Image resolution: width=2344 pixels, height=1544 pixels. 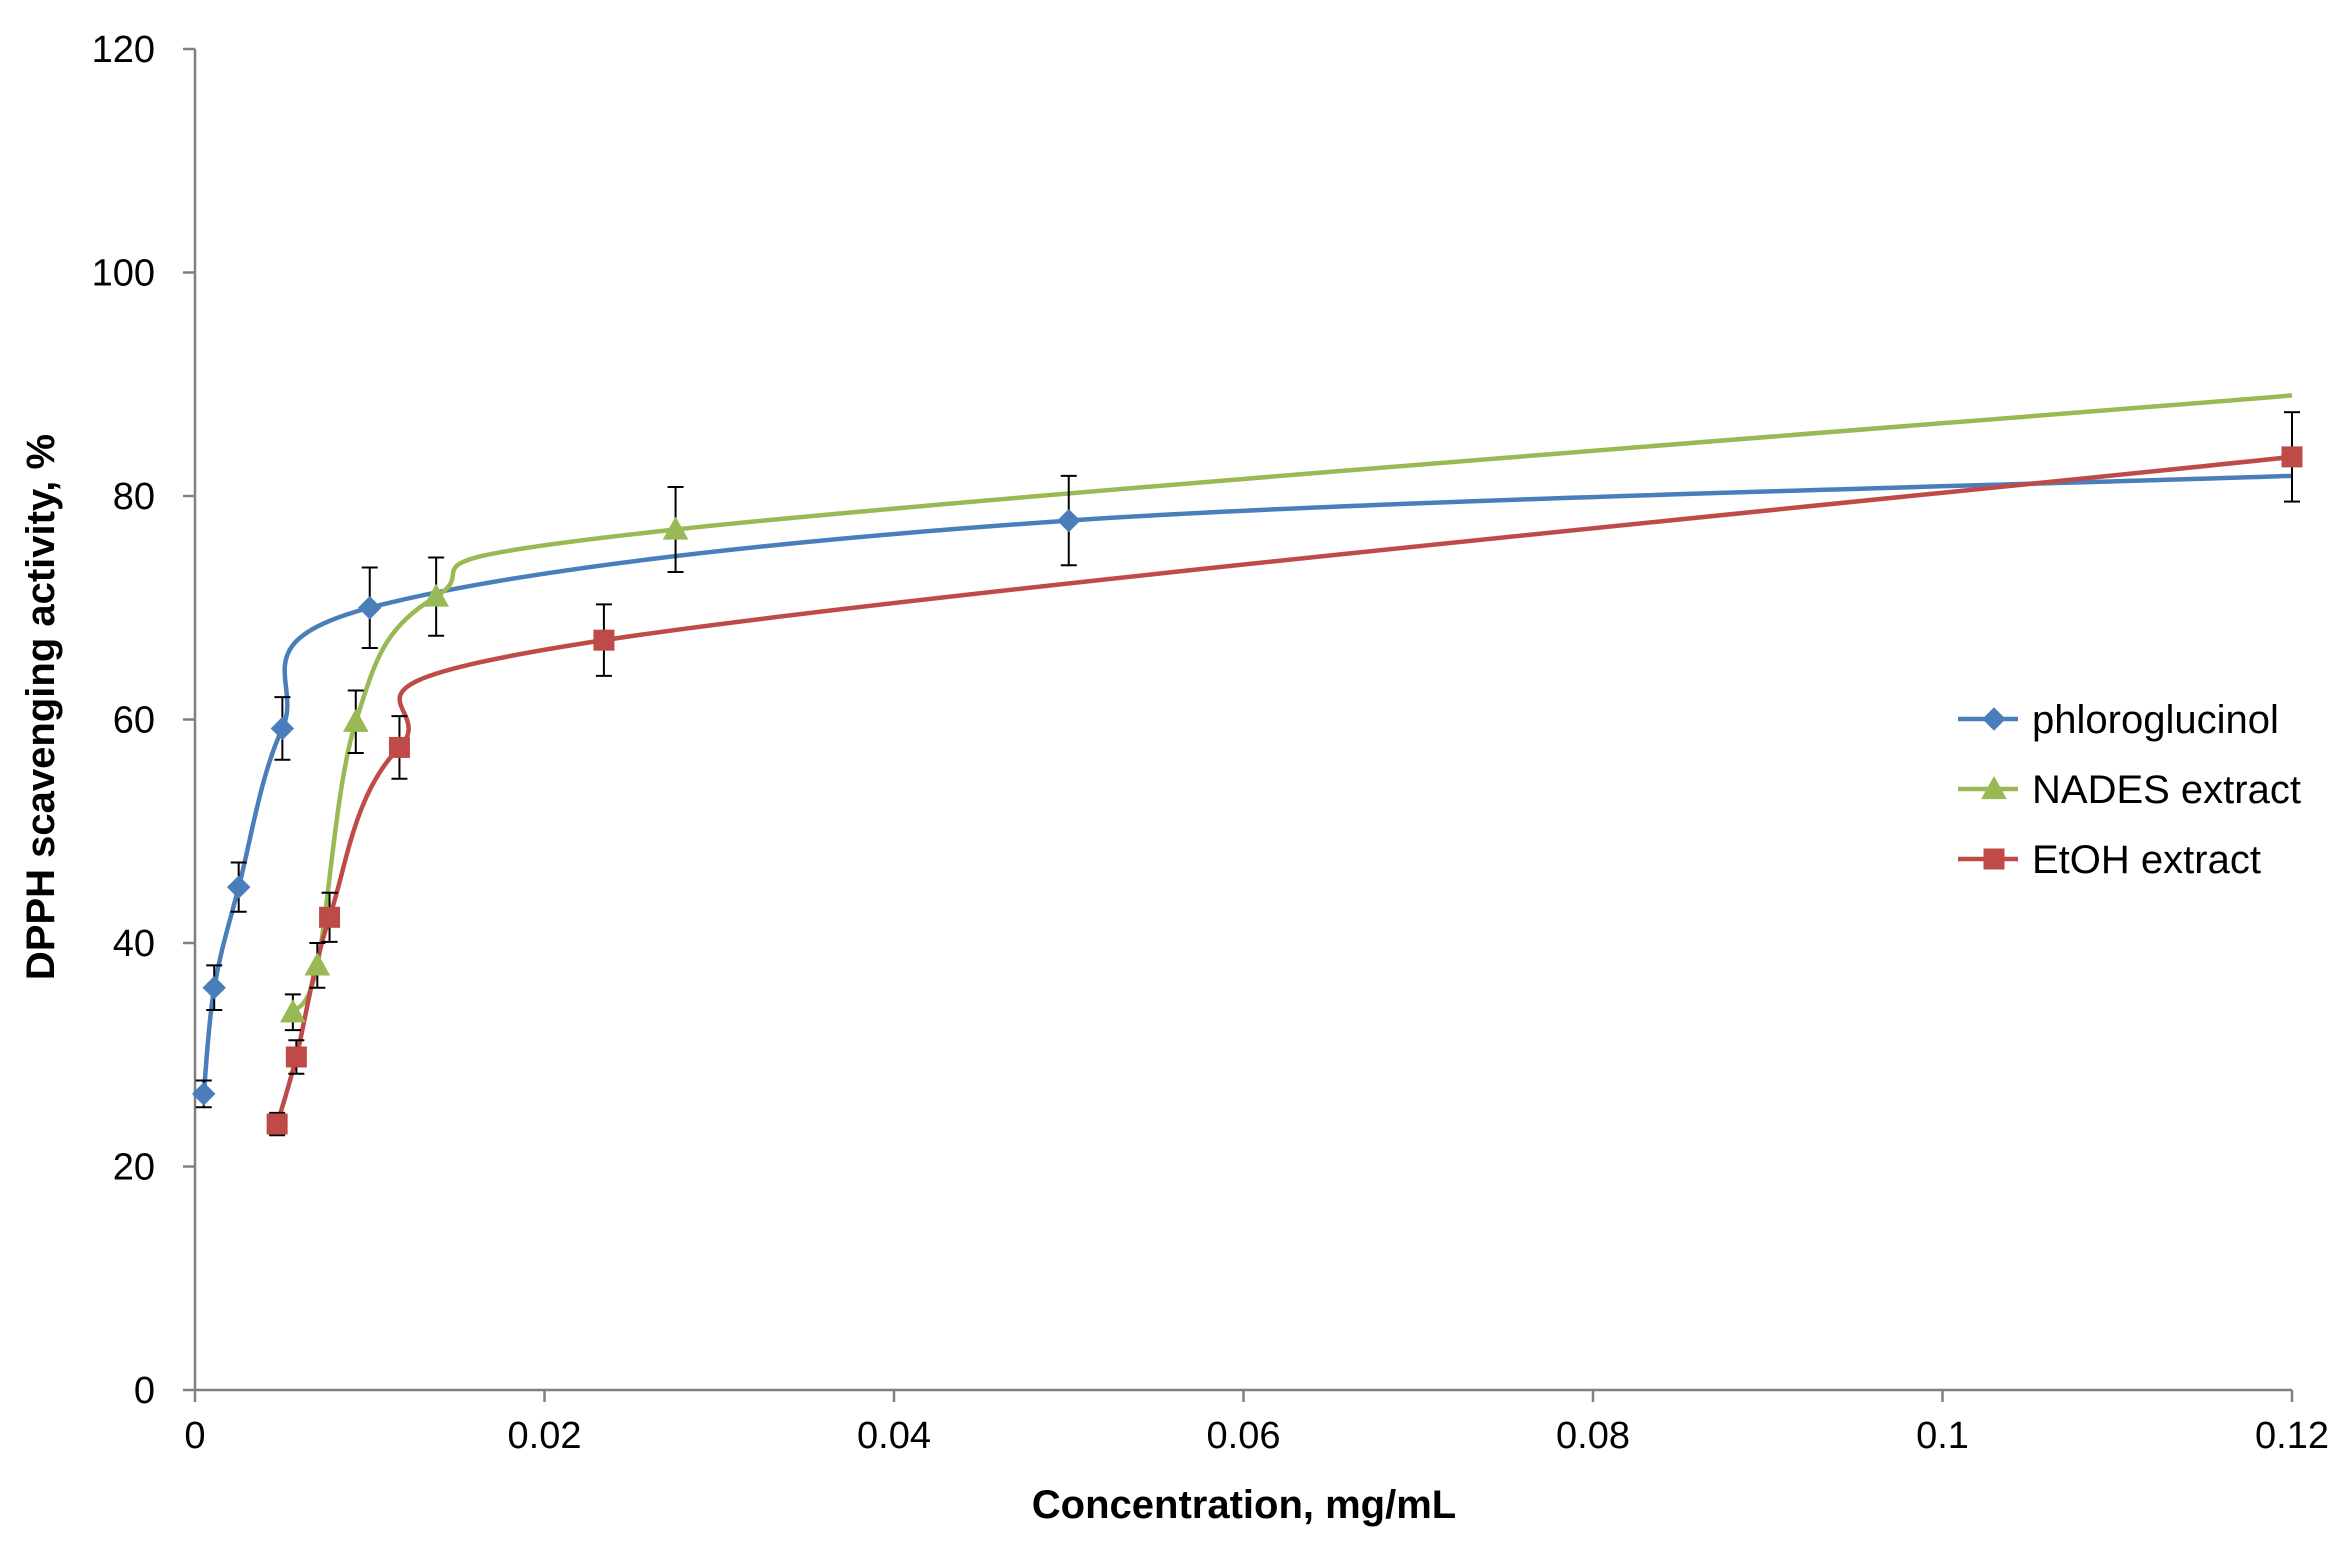 I want to click on legend-label-etoh-extract: EtOH extract, so click(x=2146, y=860).